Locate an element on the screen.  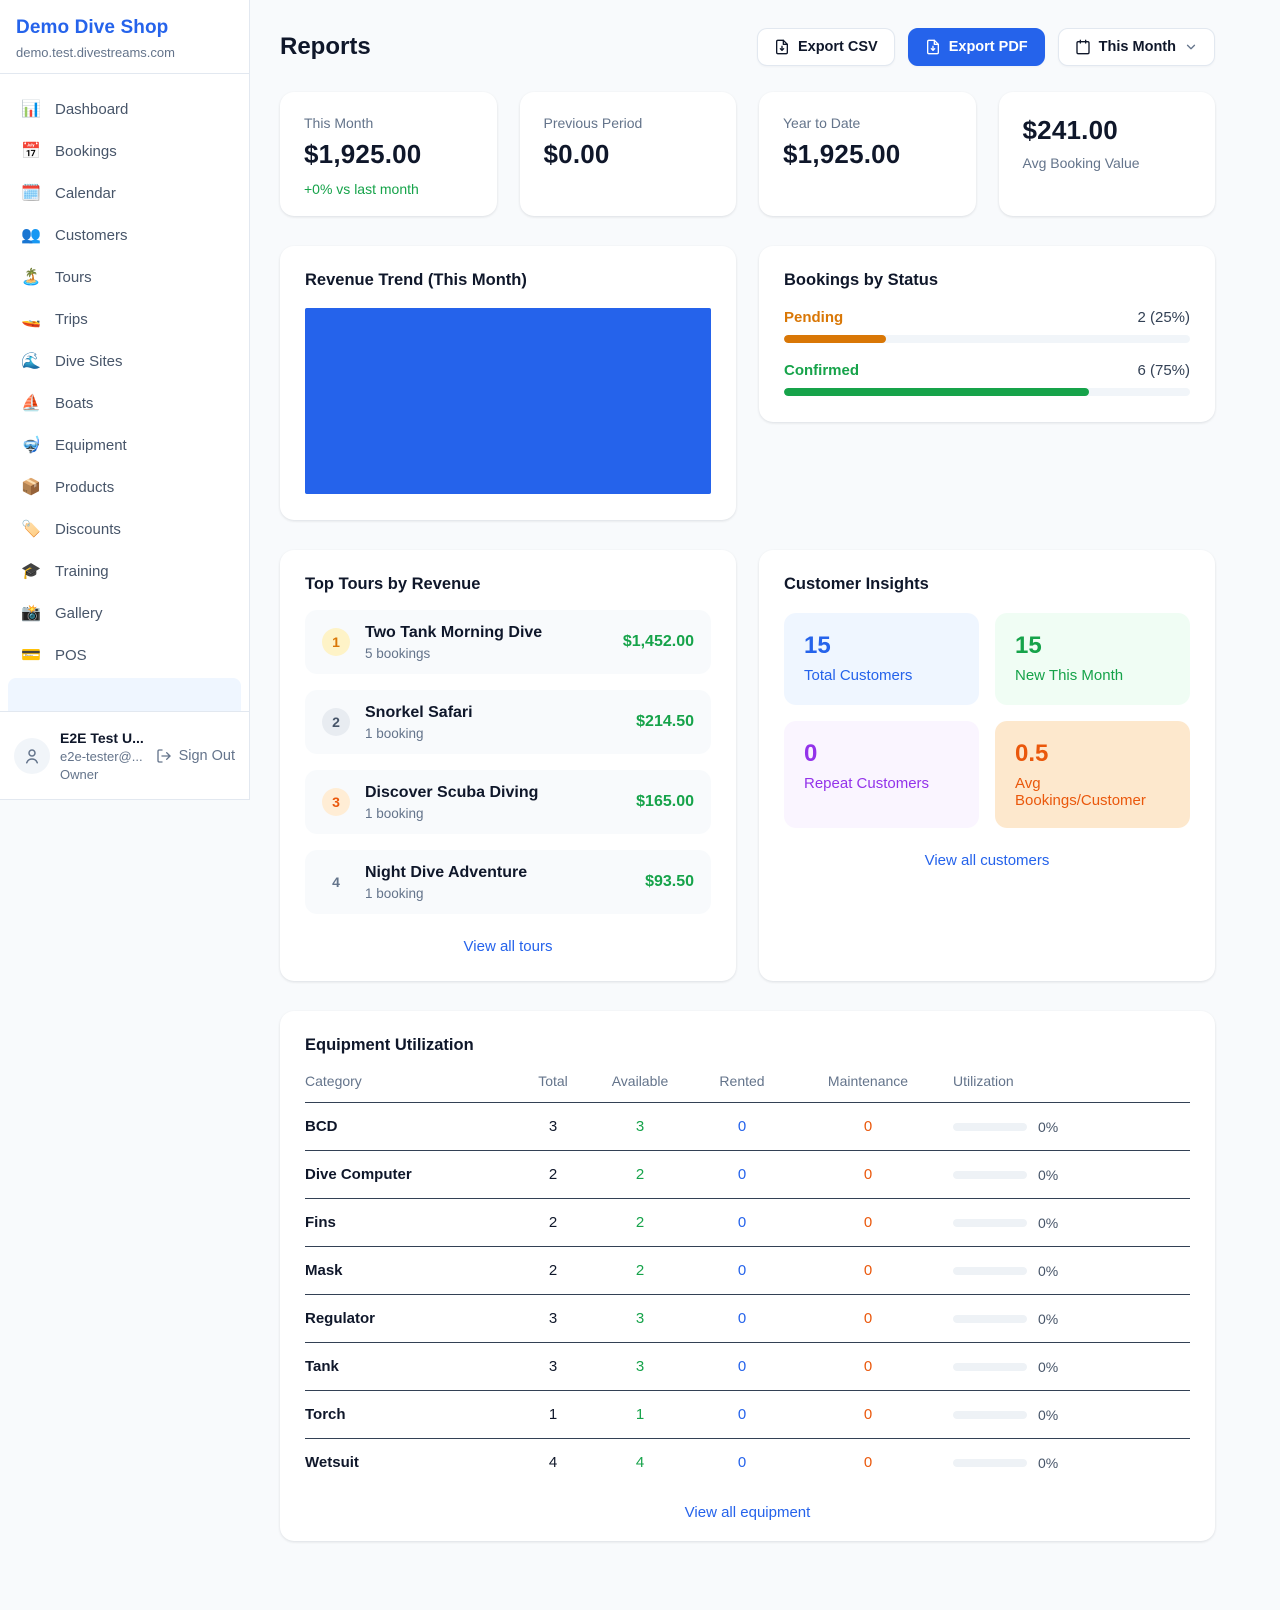
period-dropdown: This Month is located at coordinates (1136, 47).